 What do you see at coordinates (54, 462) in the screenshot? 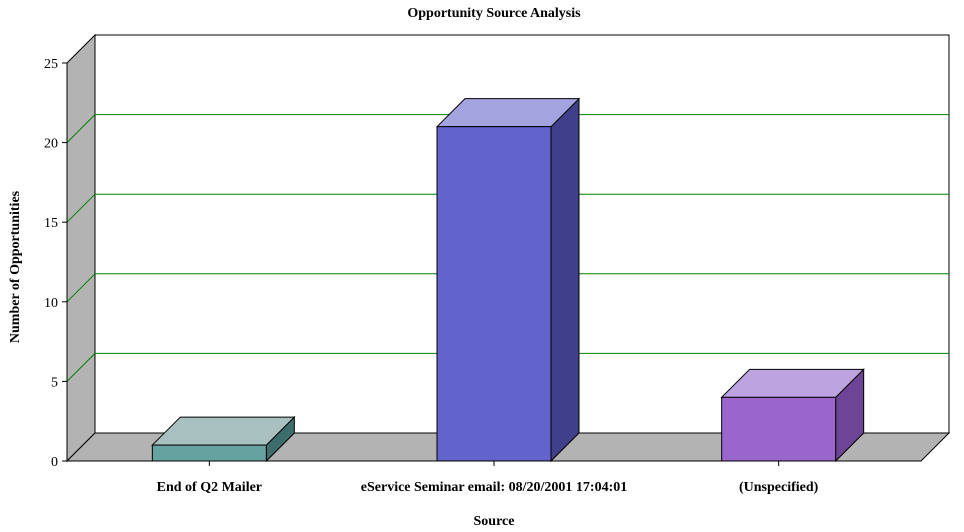
I see `y-tick-label: 0` at bounding box center [54, 462].